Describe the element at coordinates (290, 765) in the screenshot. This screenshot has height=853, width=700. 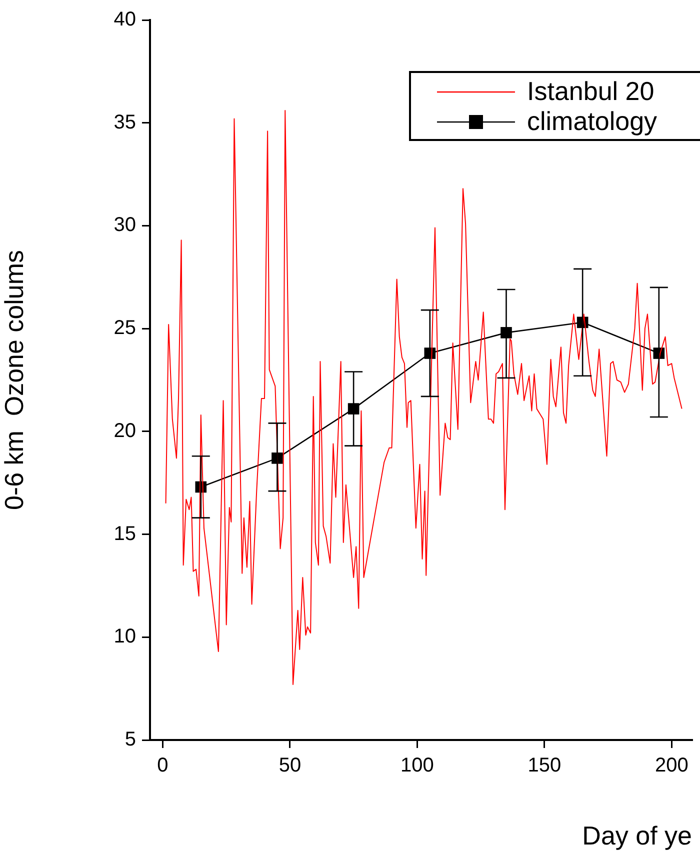
I see `x-tick-label: 50` at that location.